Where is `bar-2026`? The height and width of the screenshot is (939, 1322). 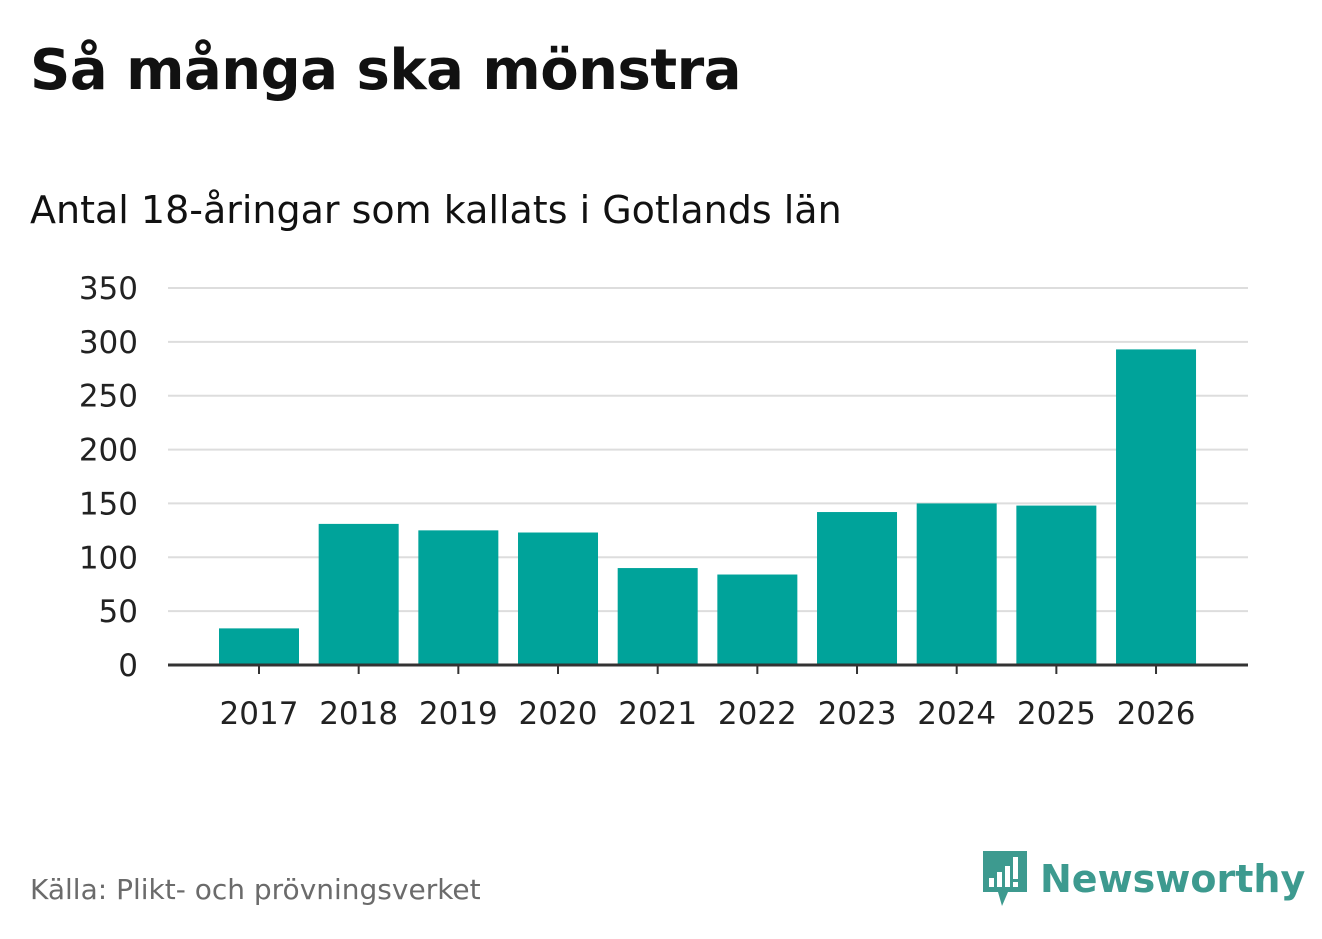 bar-2026 is located at coordinates (1156, 507).